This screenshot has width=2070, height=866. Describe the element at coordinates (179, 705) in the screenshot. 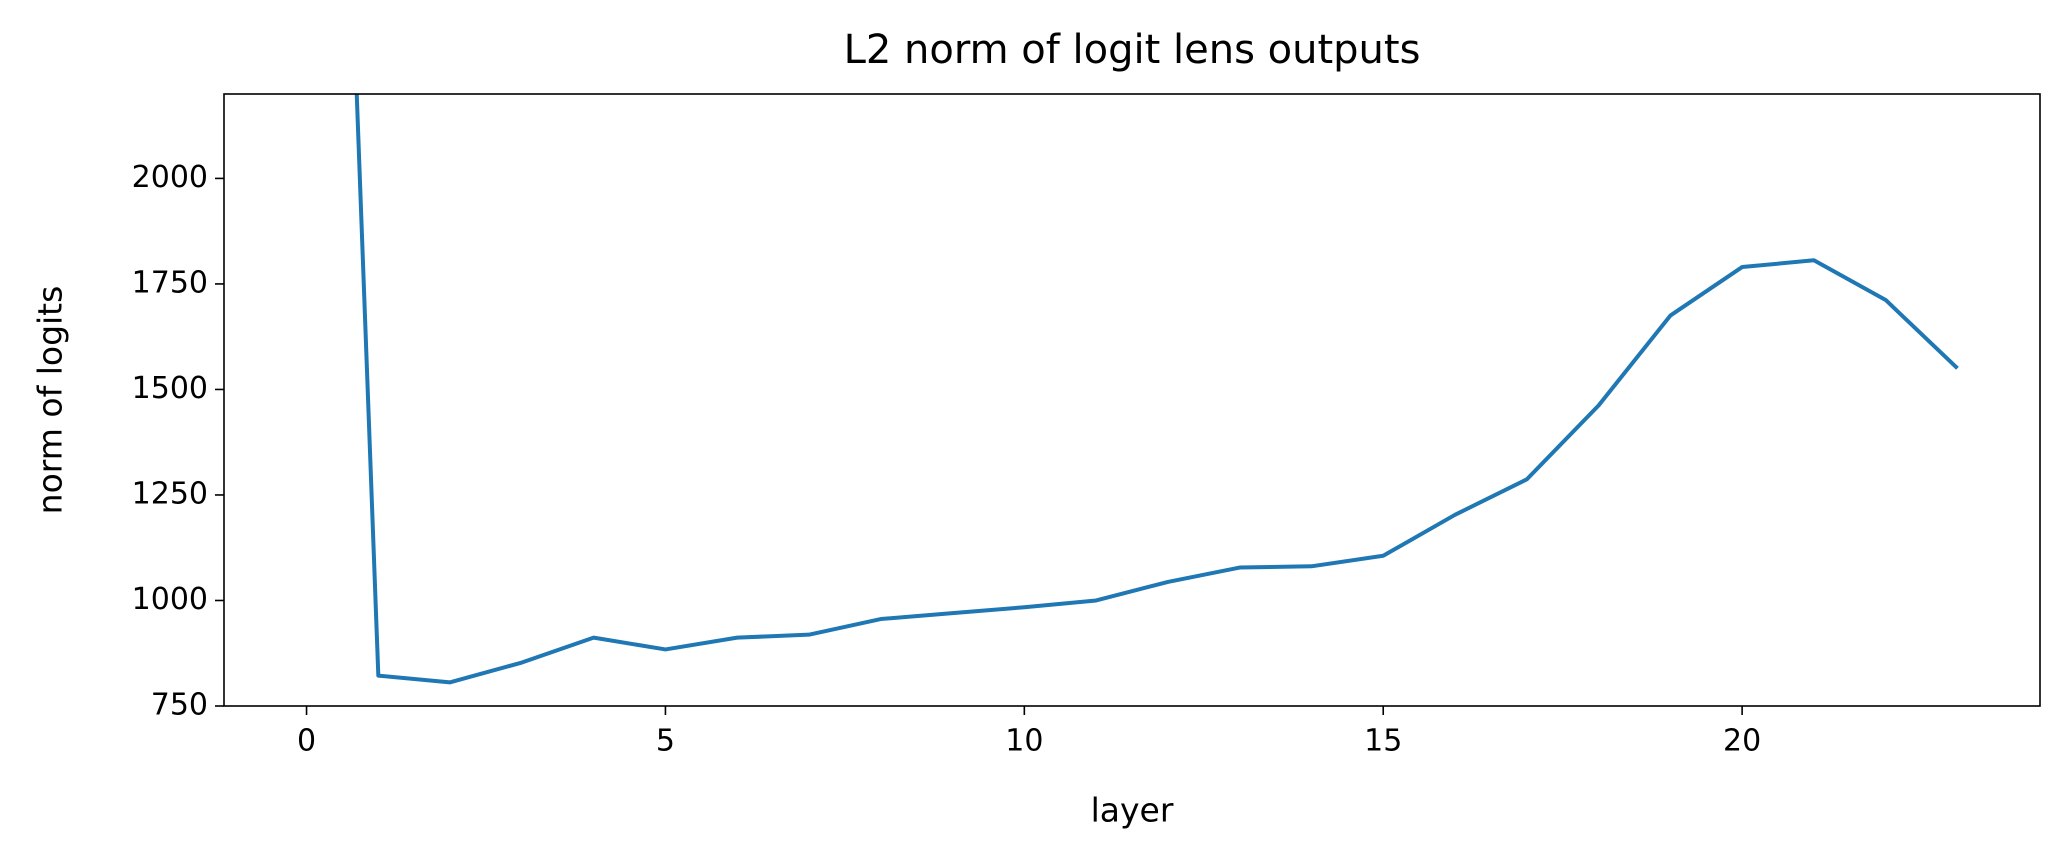

I see `y-tick-label: 750` at that location.